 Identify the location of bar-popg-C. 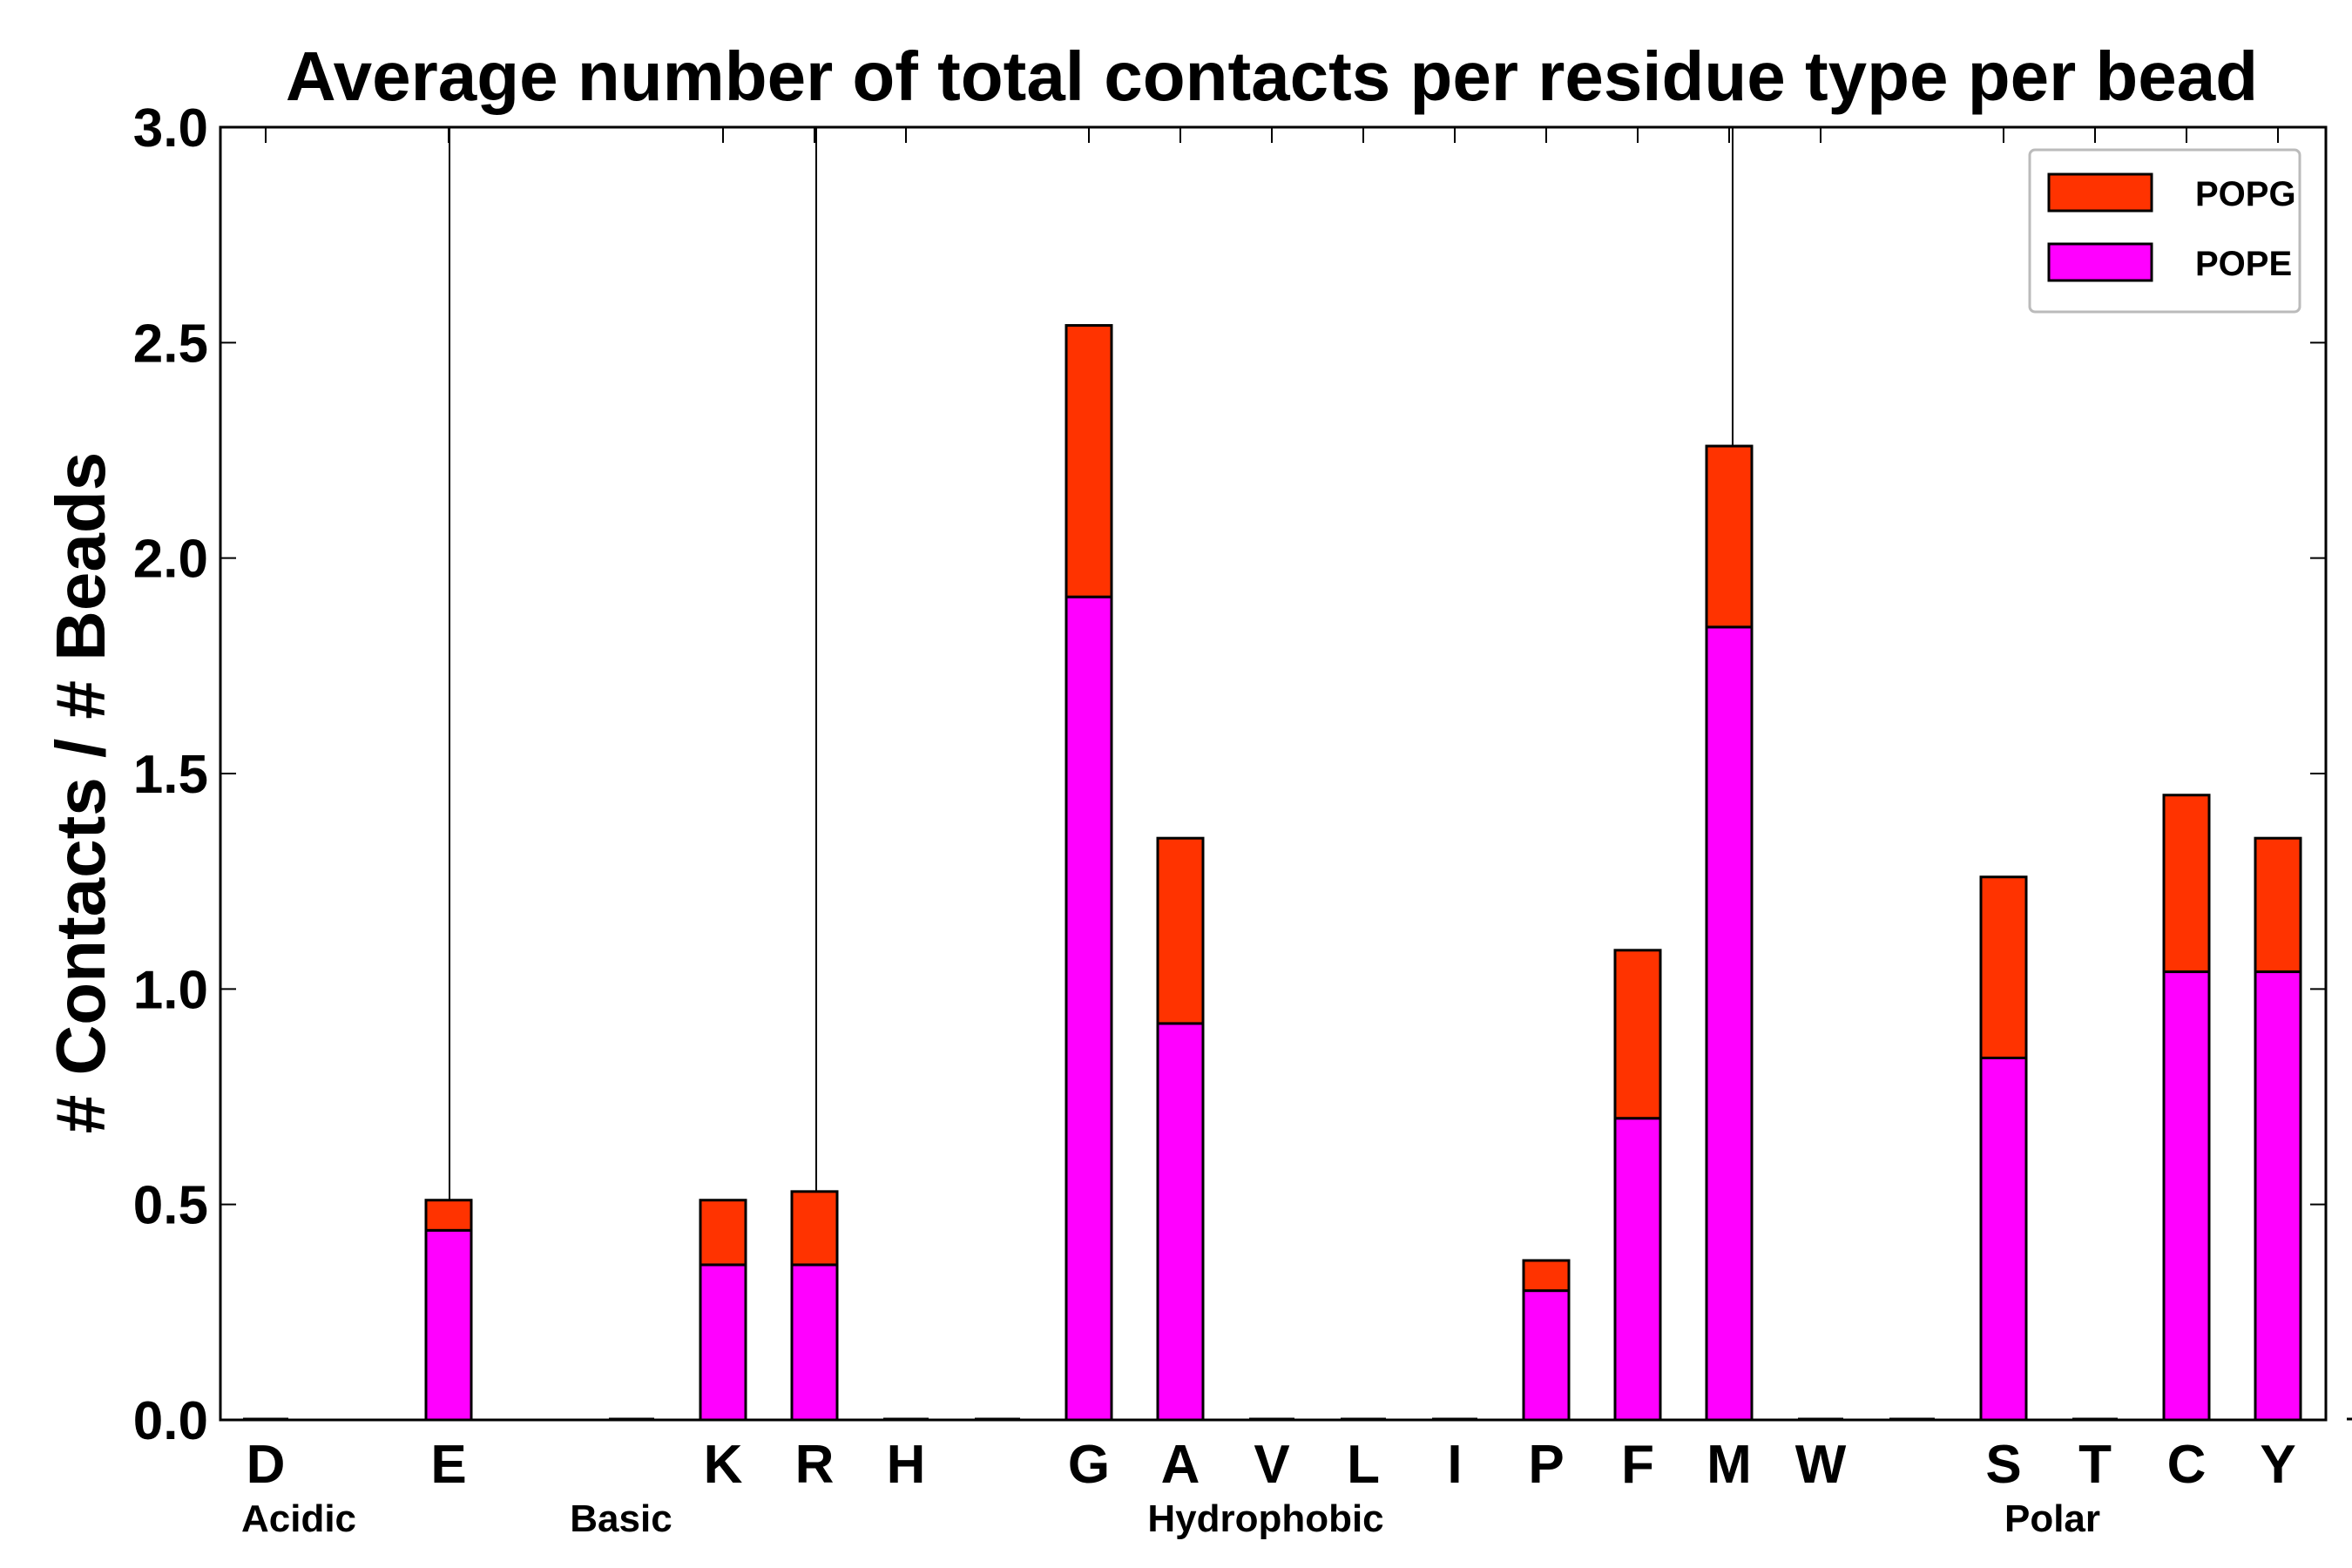
(2186, 884).